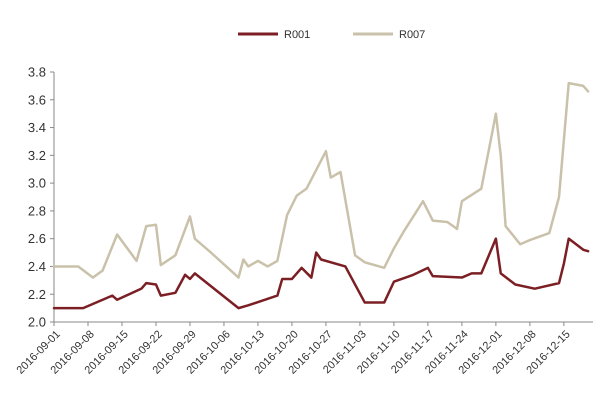 This screenshot has height=400, width=600. I want to click on legend-label: R001, so click(297, 34).